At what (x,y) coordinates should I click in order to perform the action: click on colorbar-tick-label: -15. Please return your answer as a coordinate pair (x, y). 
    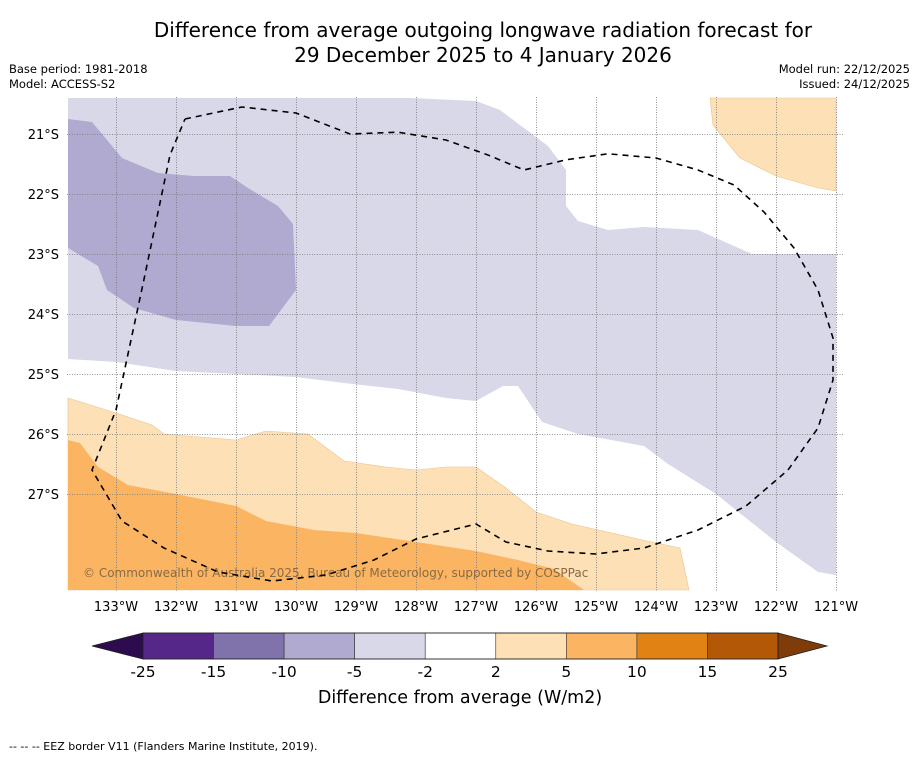
    Looking at the image, I should click on (213, 672).